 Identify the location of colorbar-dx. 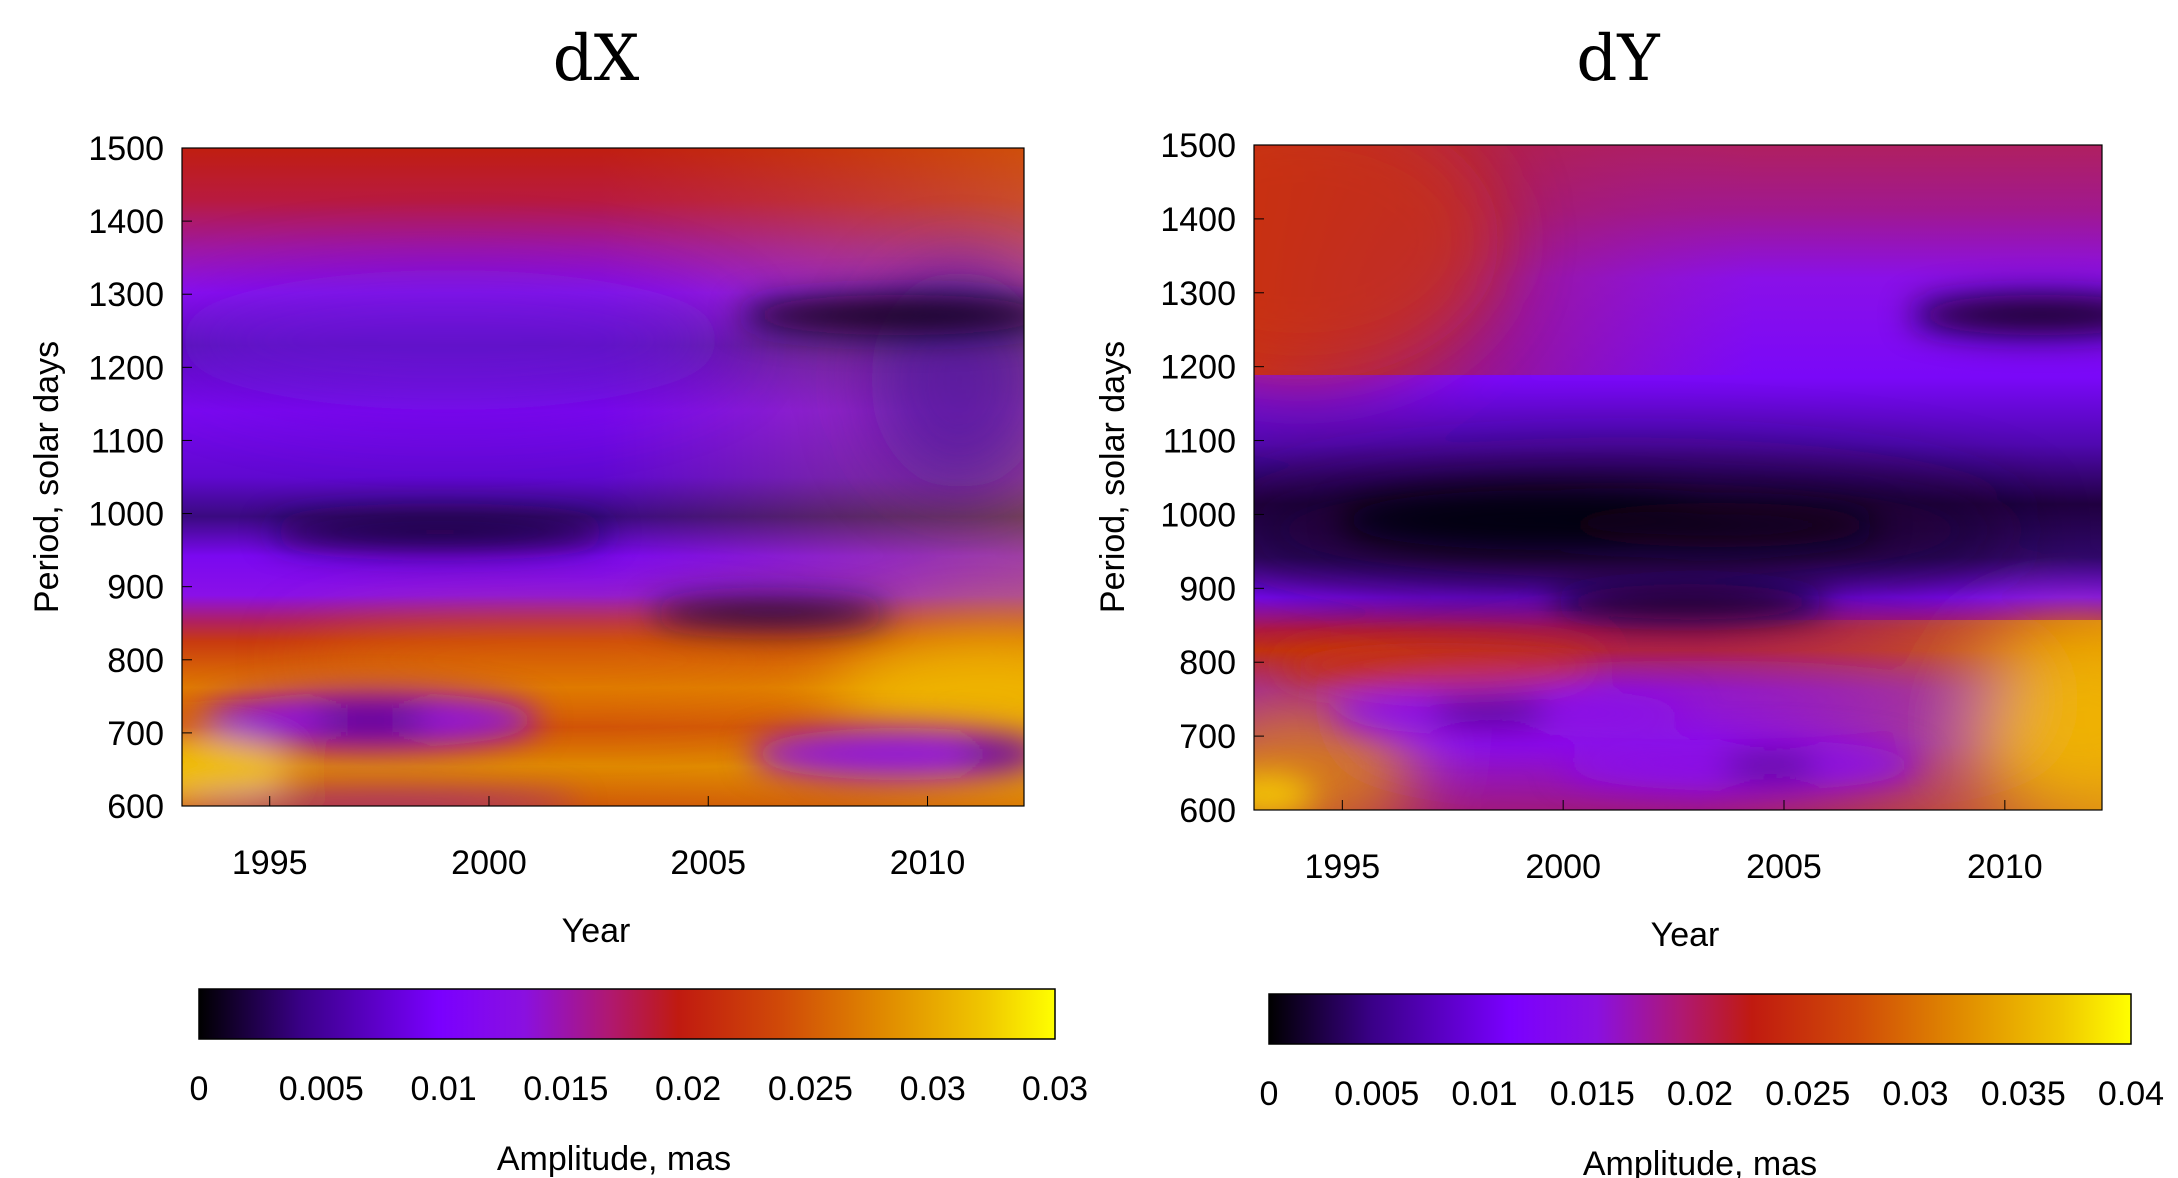
(627, 1014).